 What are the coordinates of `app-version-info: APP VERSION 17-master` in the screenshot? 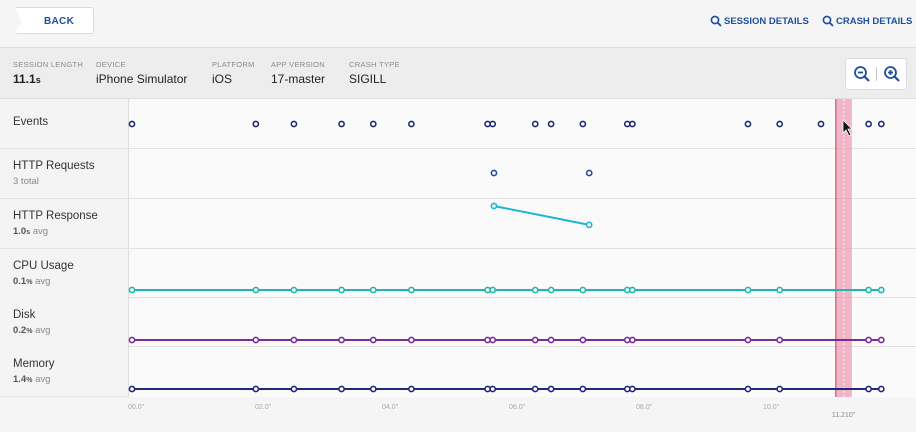 It's located at (298, 73).